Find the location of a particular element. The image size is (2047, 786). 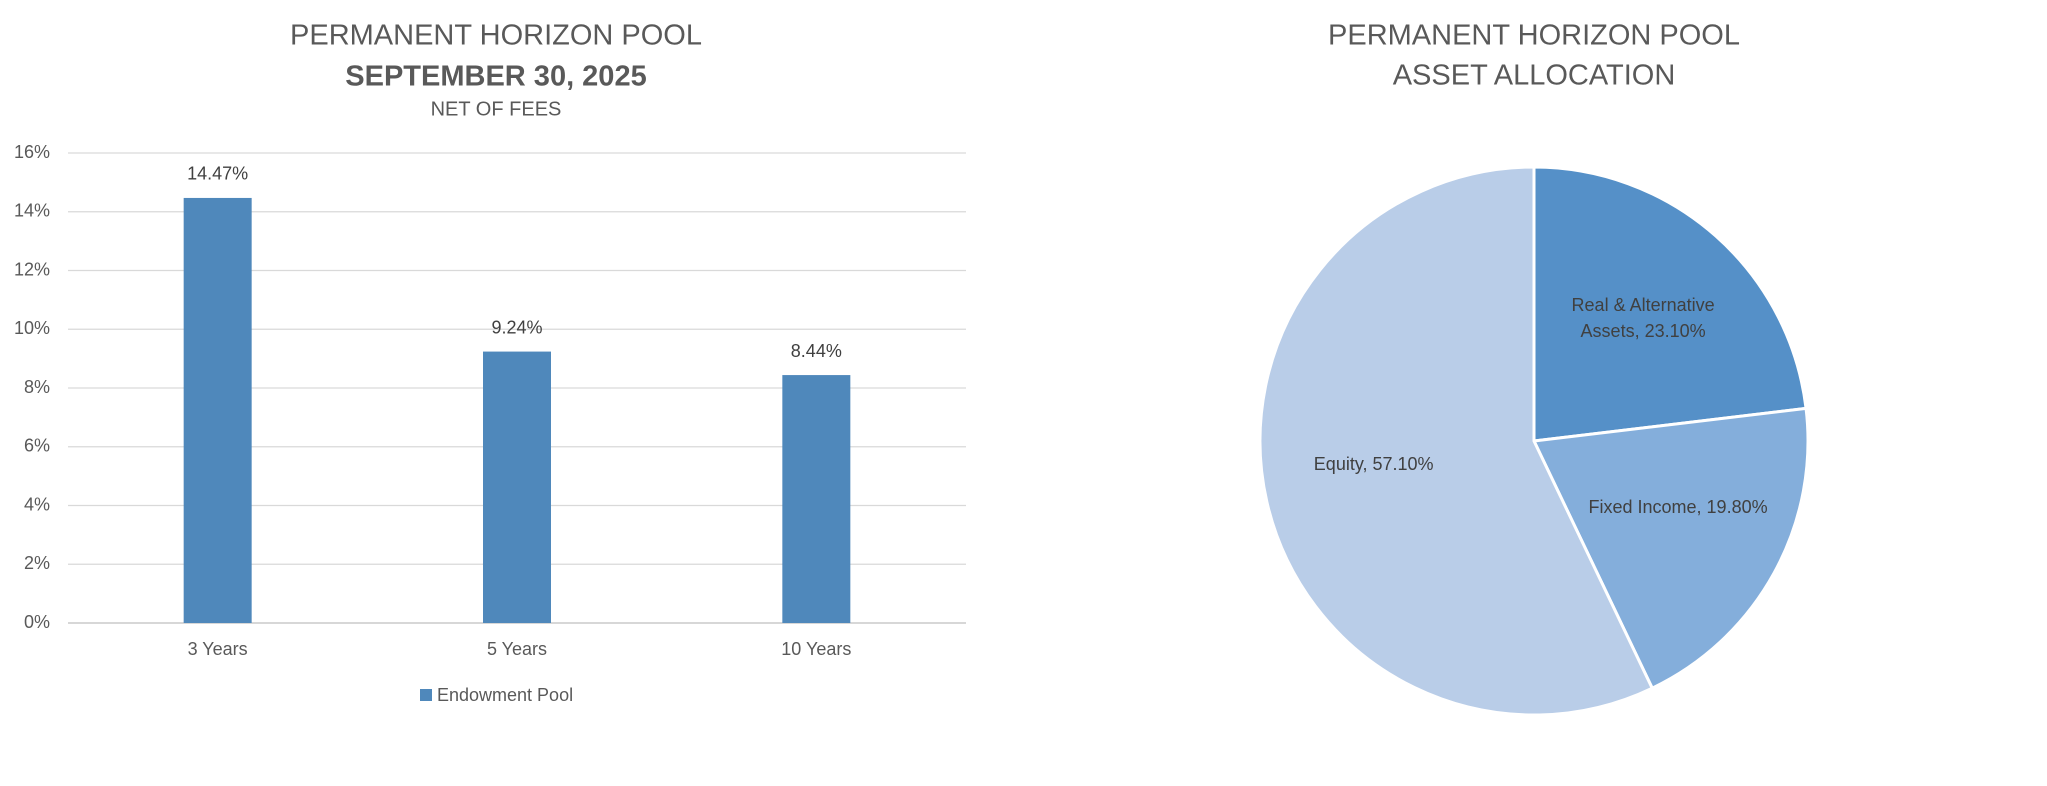

y-tick-label: 12% is located at coordinates (32, 269).